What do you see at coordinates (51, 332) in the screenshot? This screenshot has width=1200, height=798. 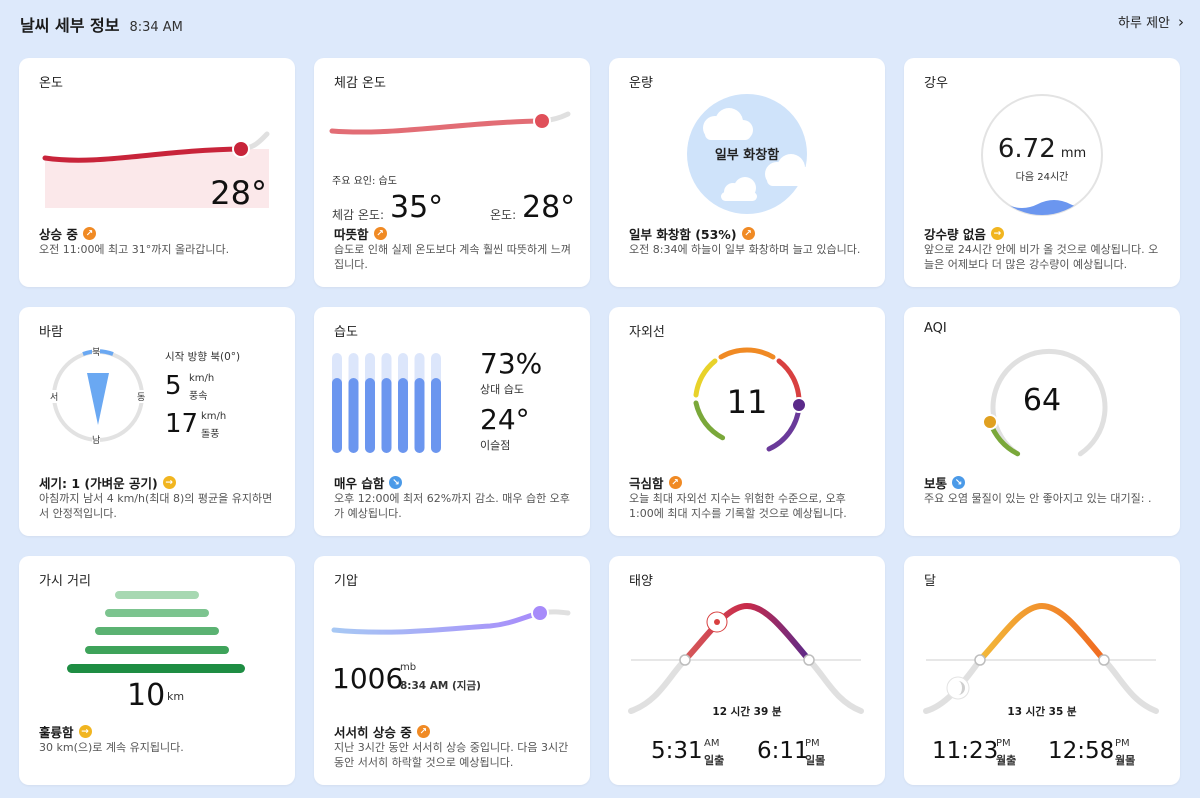 I see `card-title: 바람` at bounding box center [51, 332].